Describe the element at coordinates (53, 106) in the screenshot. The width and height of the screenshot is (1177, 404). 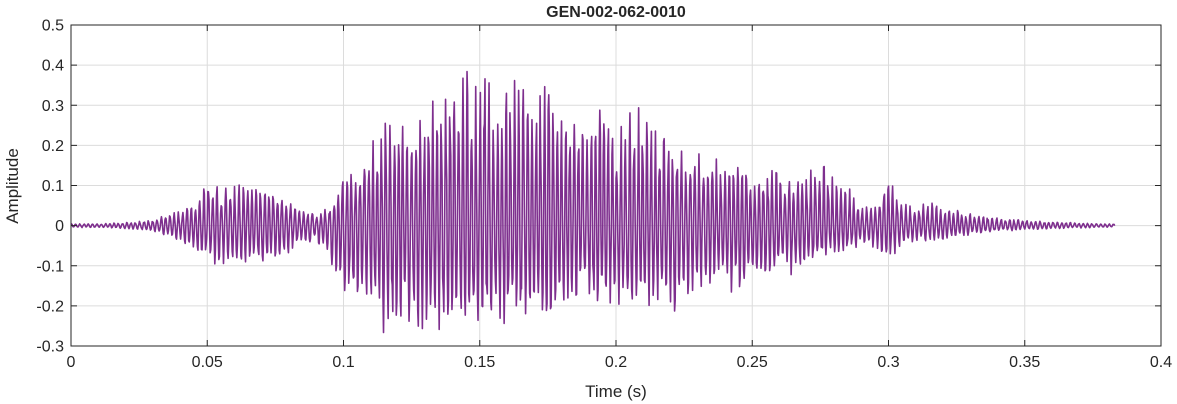
I see `y-tick-label: 0.3` at that location.